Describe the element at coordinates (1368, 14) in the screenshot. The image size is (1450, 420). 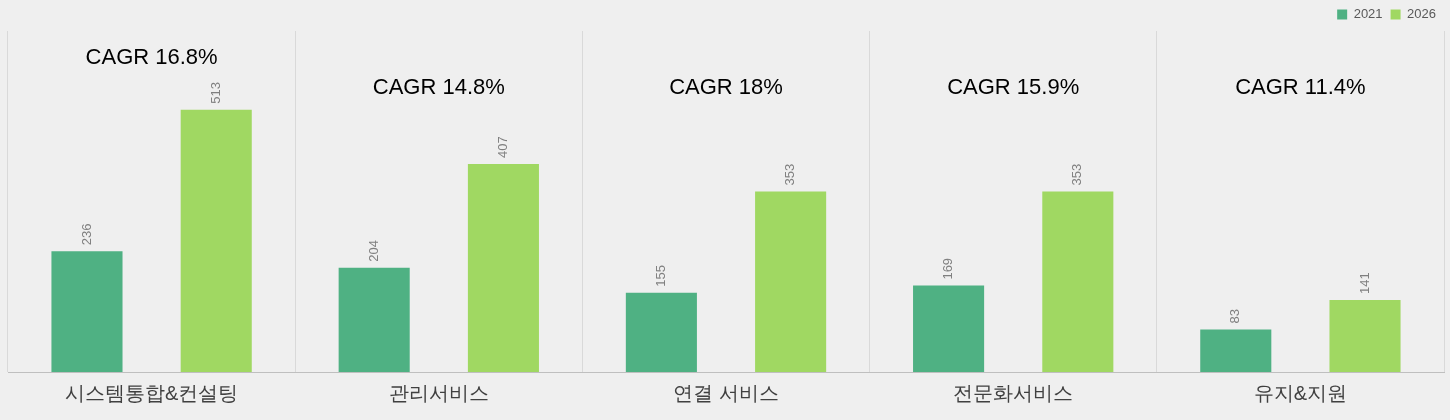
I see `legend-label: 2021` at that location.